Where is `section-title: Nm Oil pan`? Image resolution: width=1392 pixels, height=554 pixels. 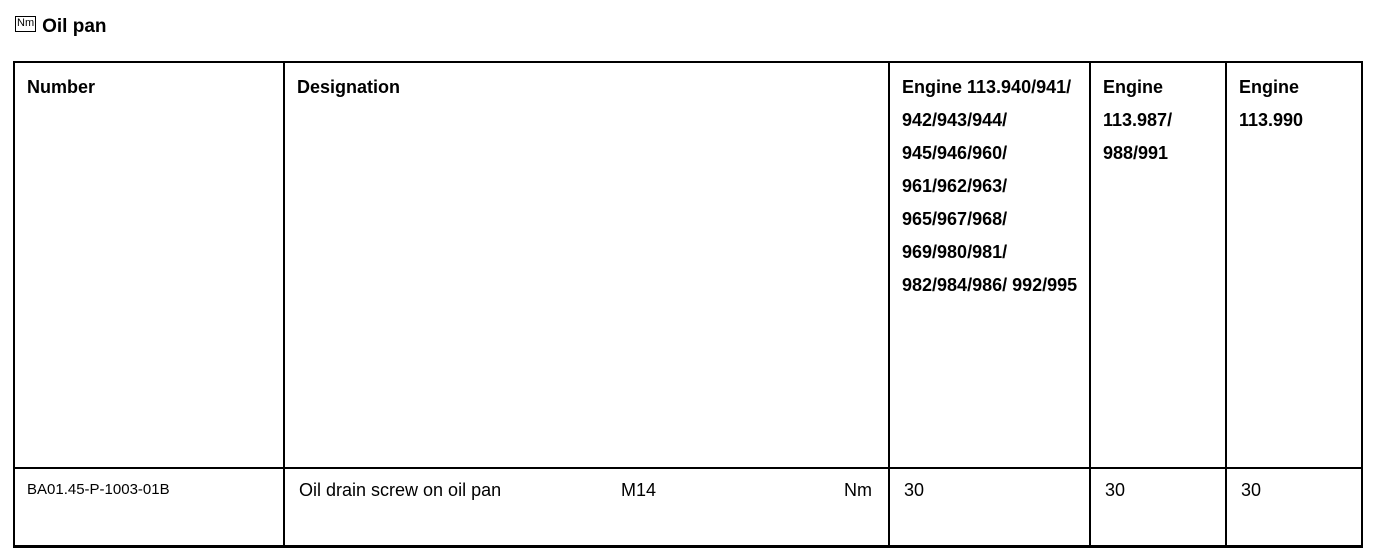
section-title: Nm Oil pan is located at coordinates (61, 27).